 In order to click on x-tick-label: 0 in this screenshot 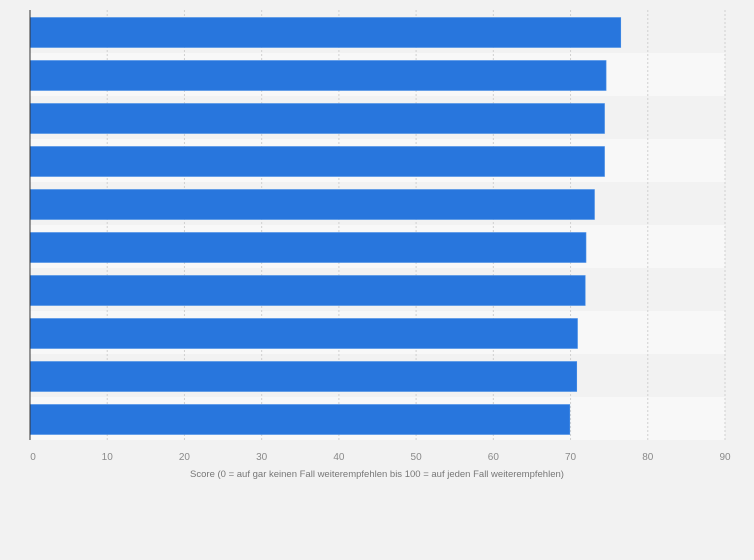, I will do `click(33, 457)`.